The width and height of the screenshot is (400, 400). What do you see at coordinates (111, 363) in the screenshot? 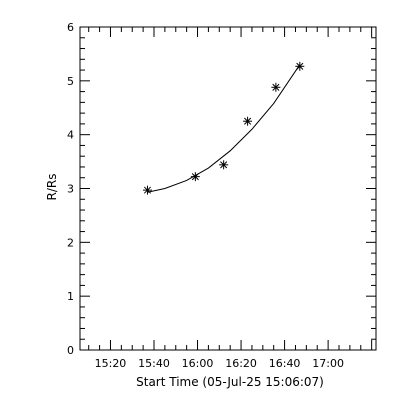
I see `x-tick-label: 15:20` at bounding box center [111, 363].